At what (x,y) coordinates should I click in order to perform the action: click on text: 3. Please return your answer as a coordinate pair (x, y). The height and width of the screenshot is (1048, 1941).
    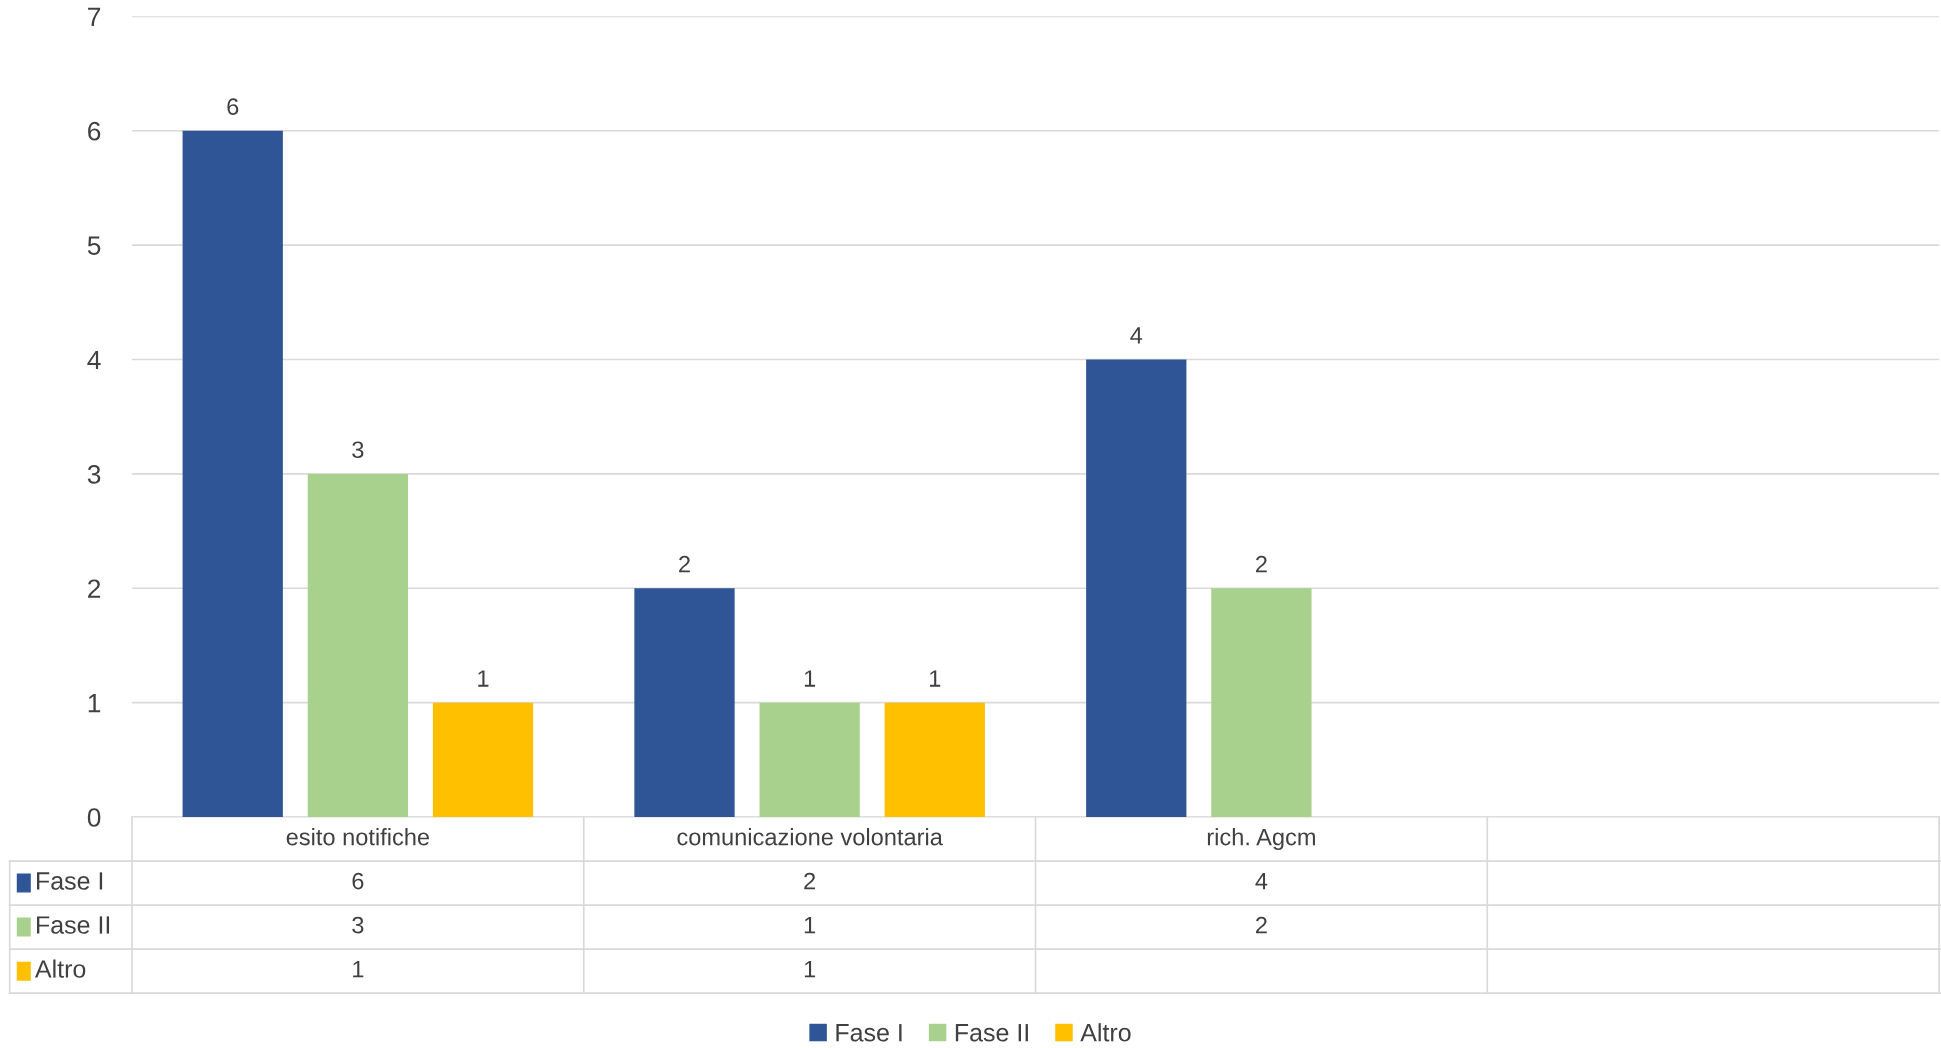
    Looking at the image, I should click on (358, 925).